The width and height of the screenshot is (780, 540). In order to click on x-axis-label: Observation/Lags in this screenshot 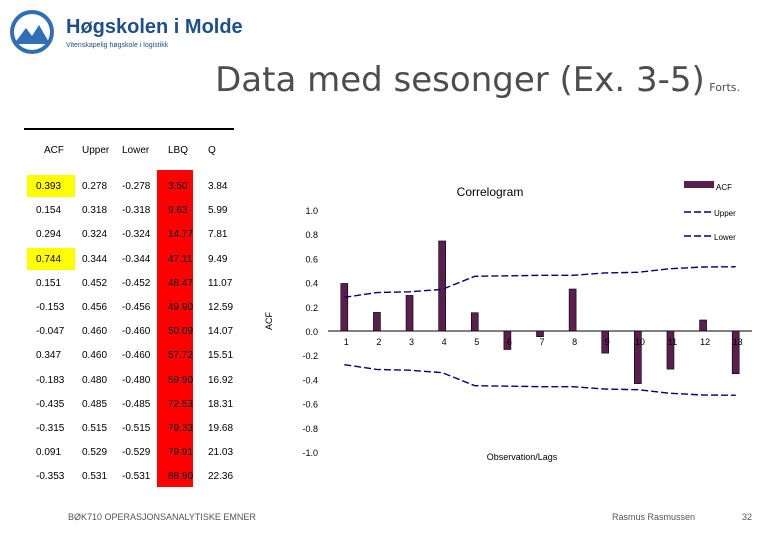, I will do `click(522, 457)`.